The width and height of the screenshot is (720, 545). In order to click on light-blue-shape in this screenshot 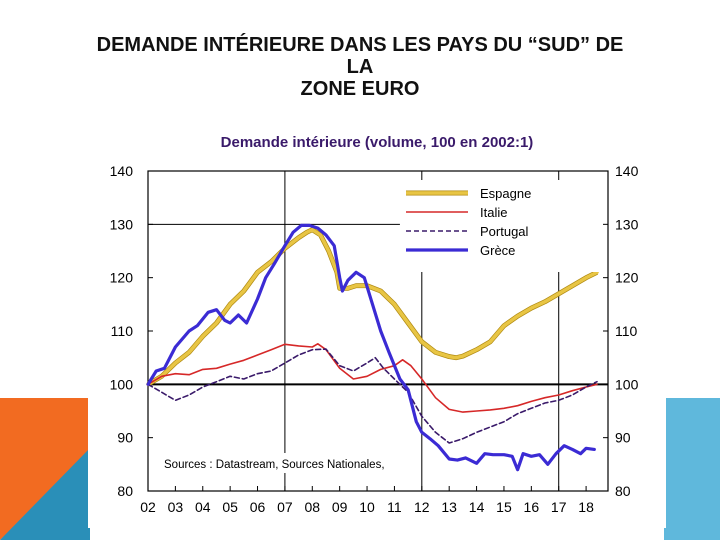, I will do `click(692, 469)`.